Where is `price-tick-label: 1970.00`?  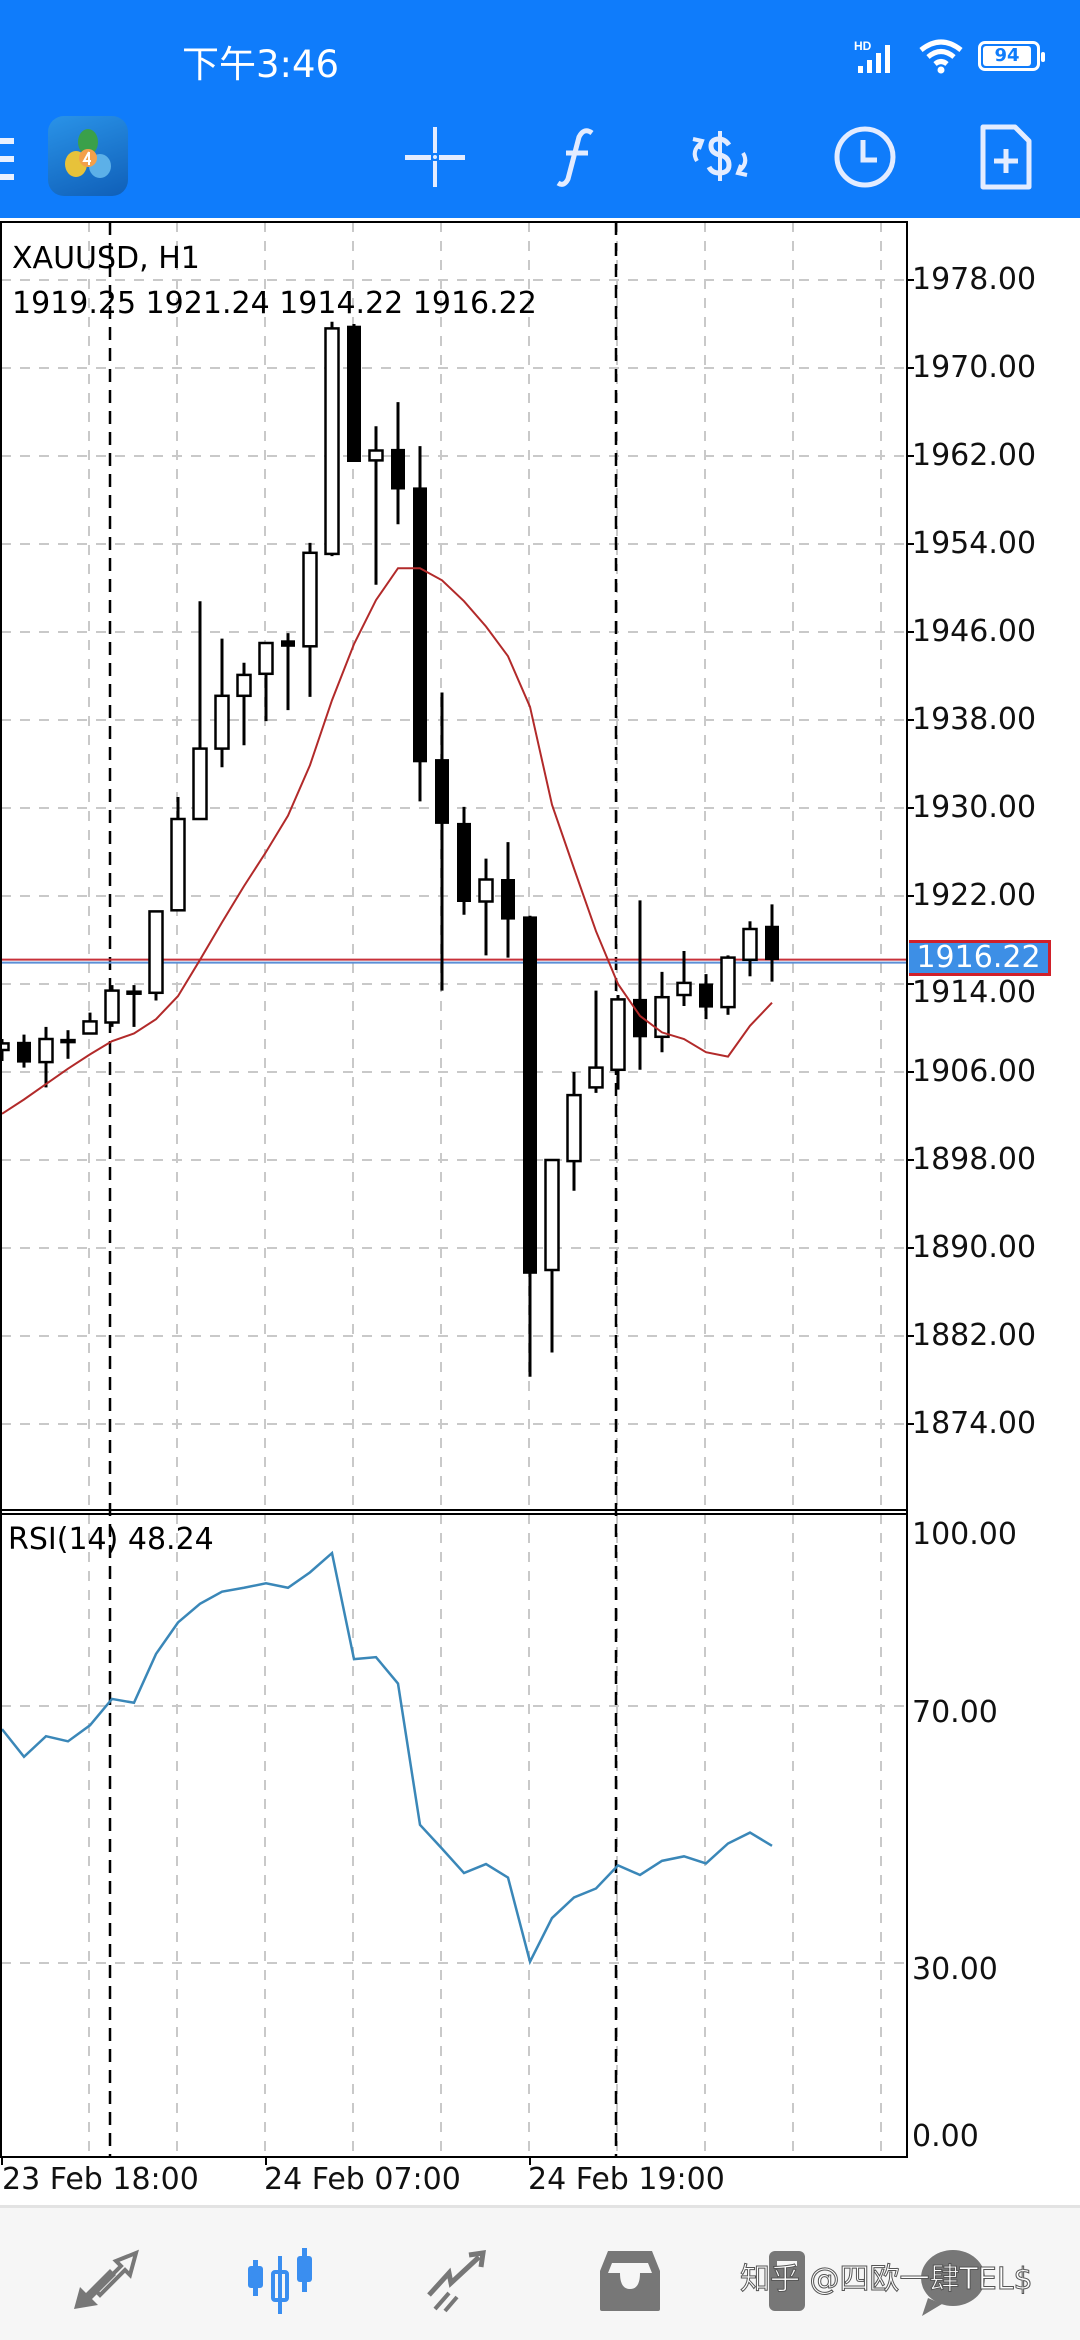
price-tick-label: 1970.00 is located at coordinates (974, 367).